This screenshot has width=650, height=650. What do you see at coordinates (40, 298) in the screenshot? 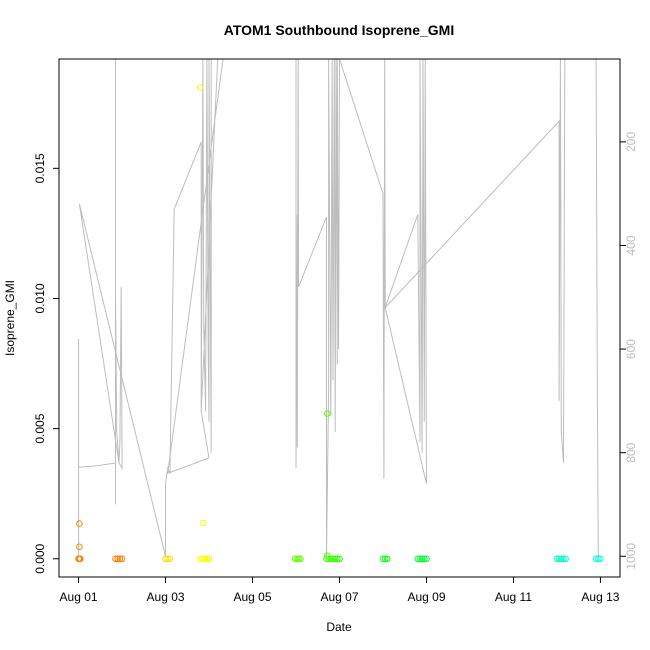
I see `y-tick-label: 0.010` at bounding box center [40, 298].